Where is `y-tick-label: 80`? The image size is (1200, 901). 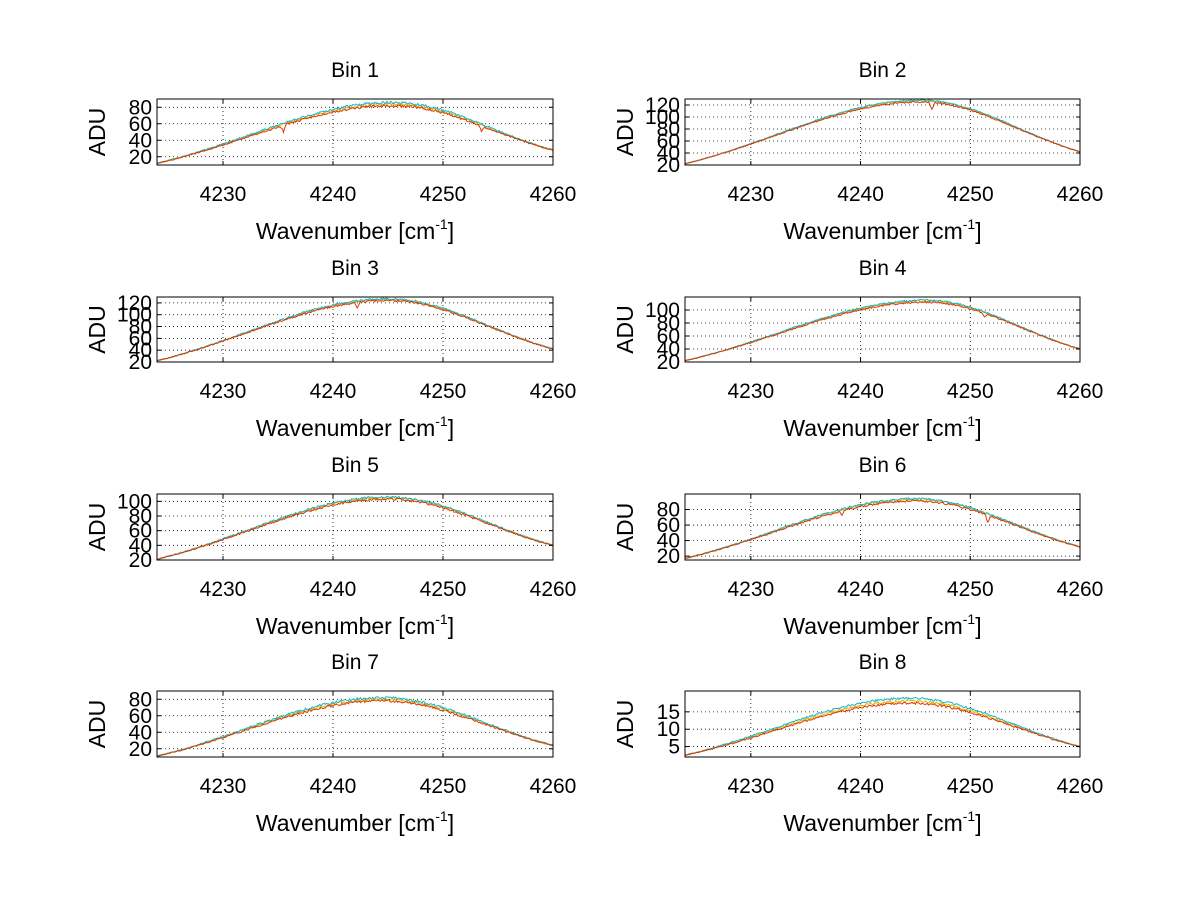
y-tick-label: 80 is located at coordinates (140, 107).